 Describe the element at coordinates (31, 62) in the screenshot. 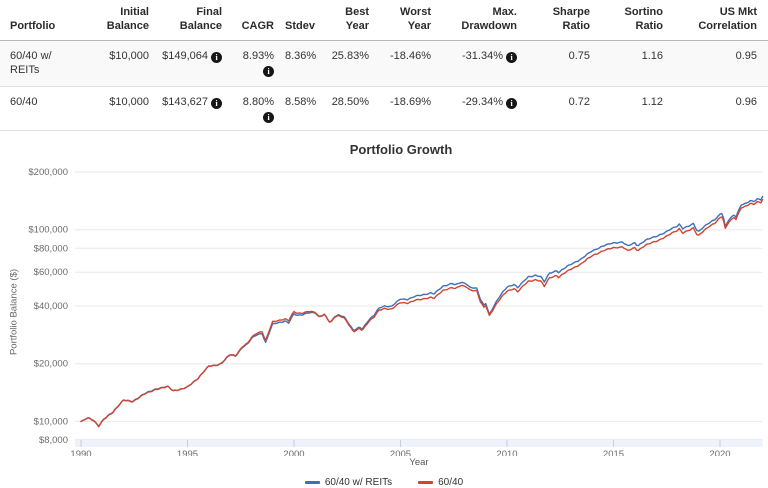

I see `cell-value: 60/40 w/ REITs` at that location.